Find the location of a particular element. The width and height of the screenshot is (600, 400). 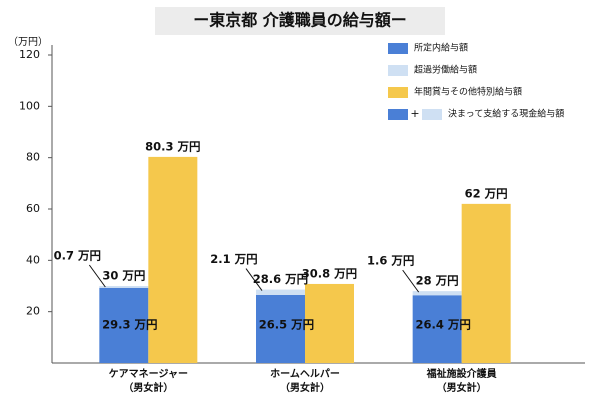

y-tick-label: 120 is located at coordinates (29, 54).